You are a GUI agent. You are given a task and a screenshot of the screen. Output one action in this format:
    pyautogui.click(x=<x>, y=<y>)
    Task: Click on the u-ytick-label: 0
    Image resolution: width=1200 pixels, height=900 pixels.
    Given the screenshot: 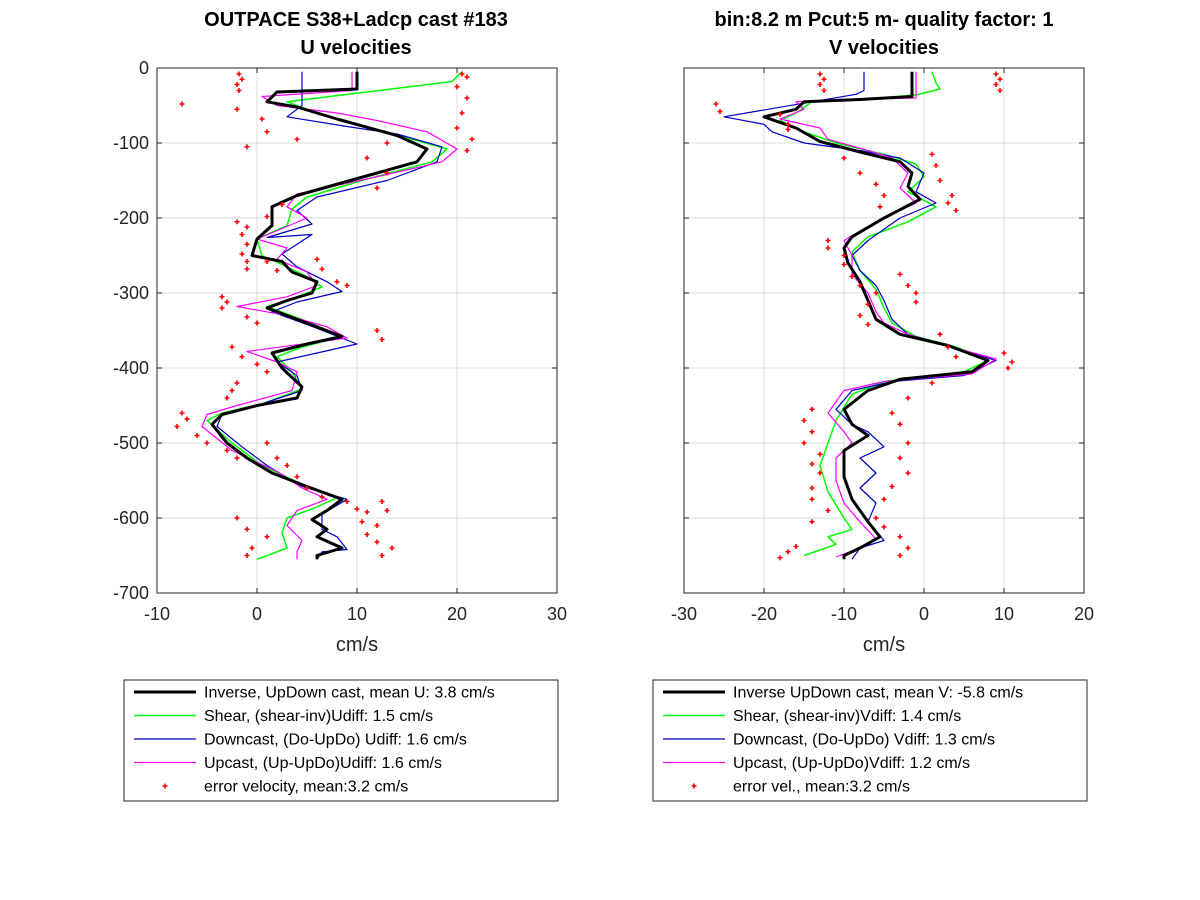 What is the action you would take?
    pyautogui.click(x=144, y=68)
    